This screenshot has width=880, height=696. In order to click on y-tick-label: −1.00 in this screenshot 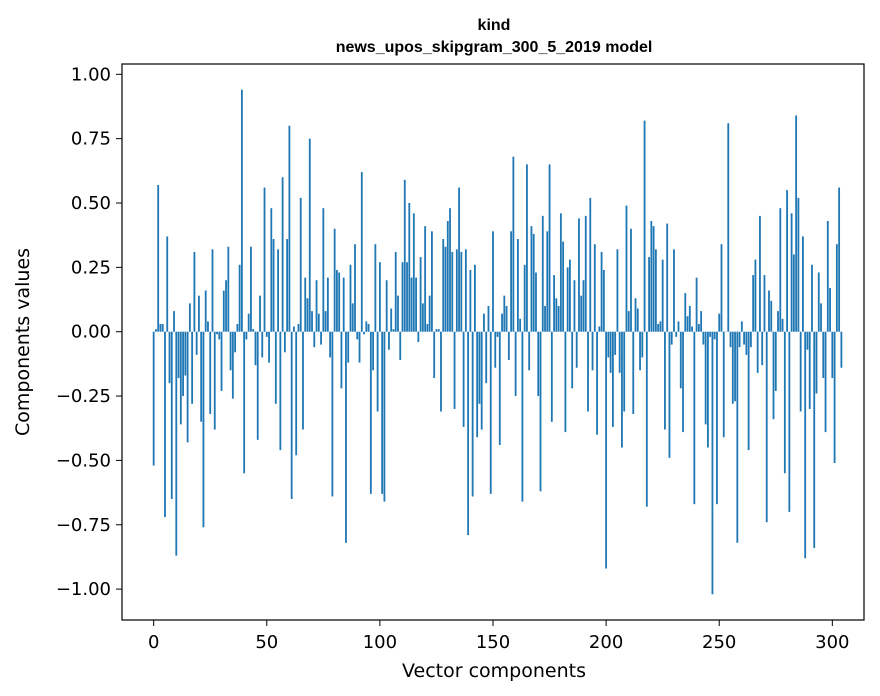, I will do `click(83, 589)`.